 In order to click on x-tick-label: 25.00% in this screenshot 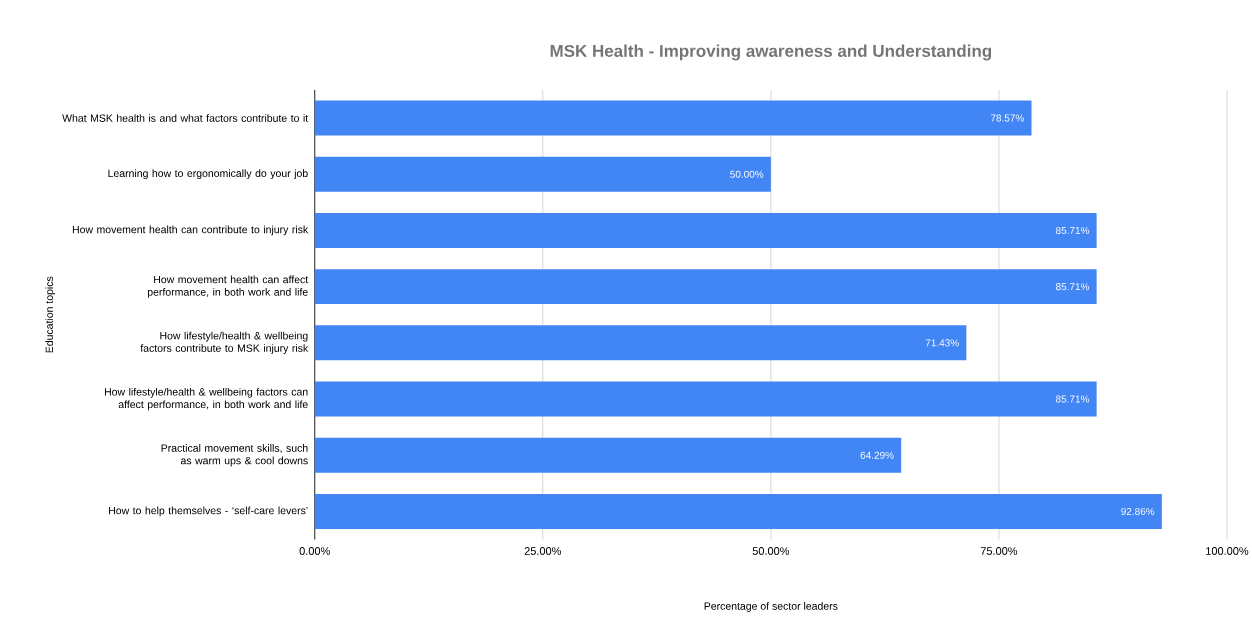, I will do `click(543, 550)`.